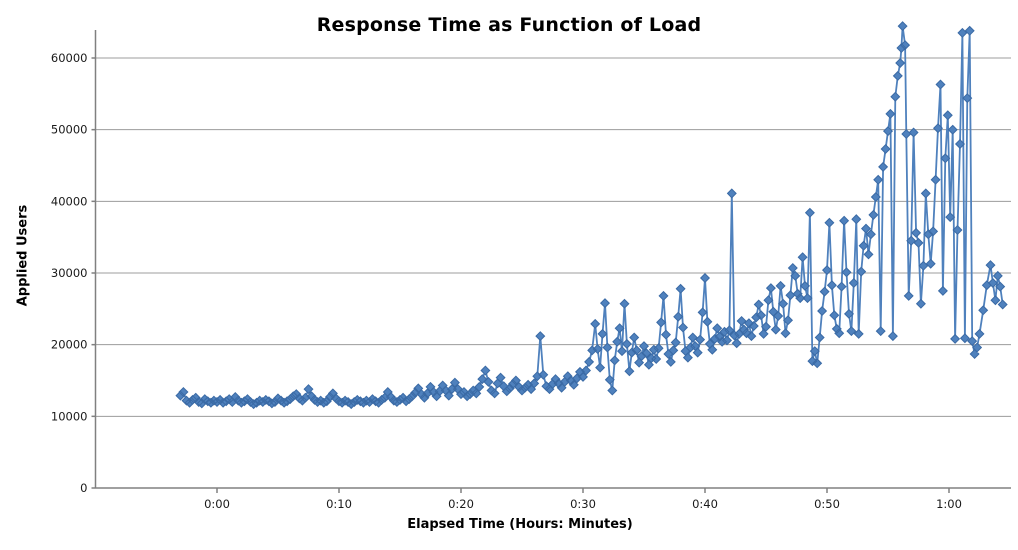 This screenshot has height=550, width=1018. What do you see at coordinates (339, 504) in the screenshot?
I see `x-tick-label: 0:10` at bounding box center [339, 504].